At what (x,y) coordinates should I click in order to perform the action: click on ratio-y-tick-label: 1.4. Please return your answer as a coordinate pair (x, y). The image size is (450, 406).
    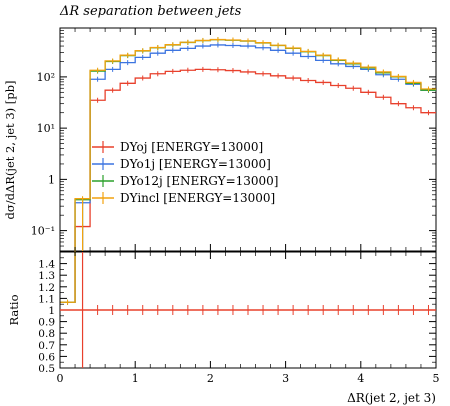
    Looking at the image, I should click on (46, 265).